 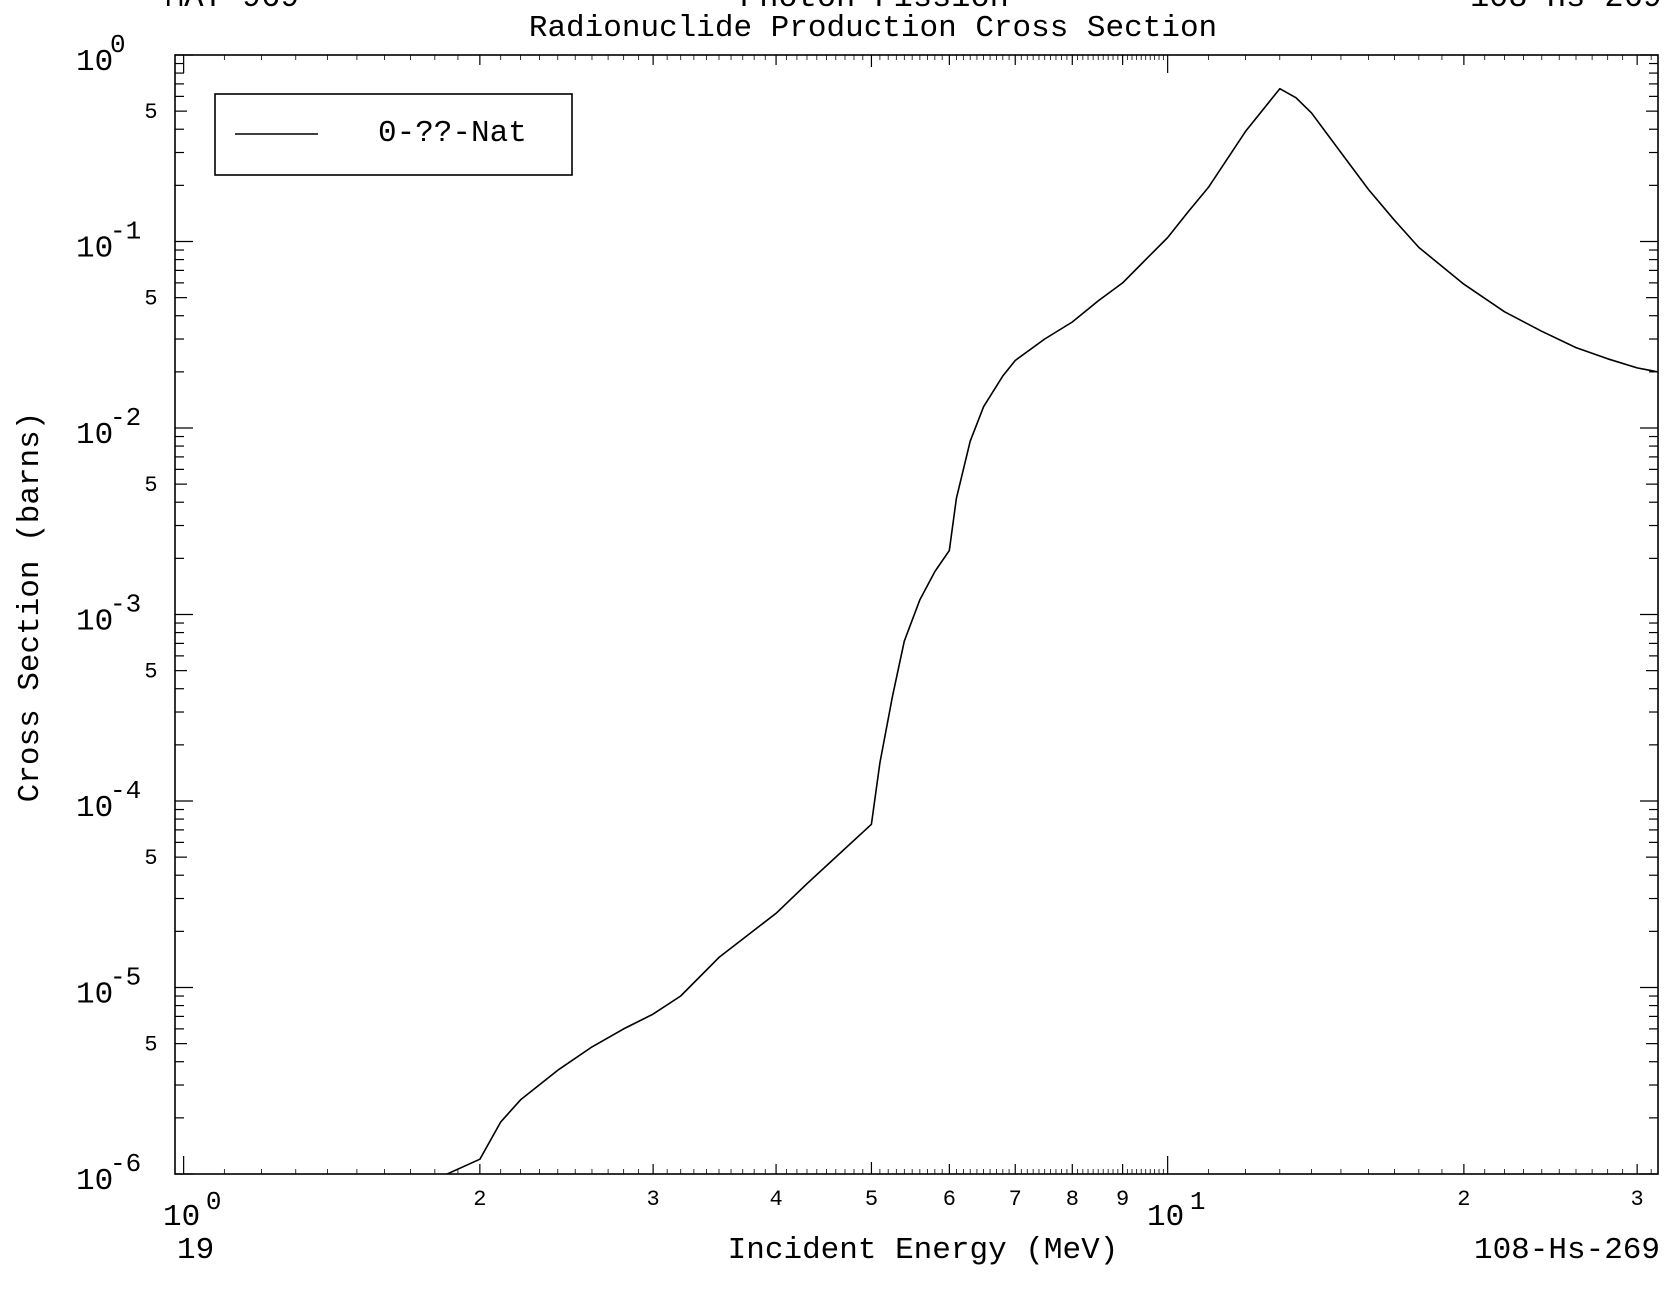 What do you see at coordinates (125, 232) in the screenshot?
I see `y-major-tick-exponent: -1` at bounding box center [125, 232].